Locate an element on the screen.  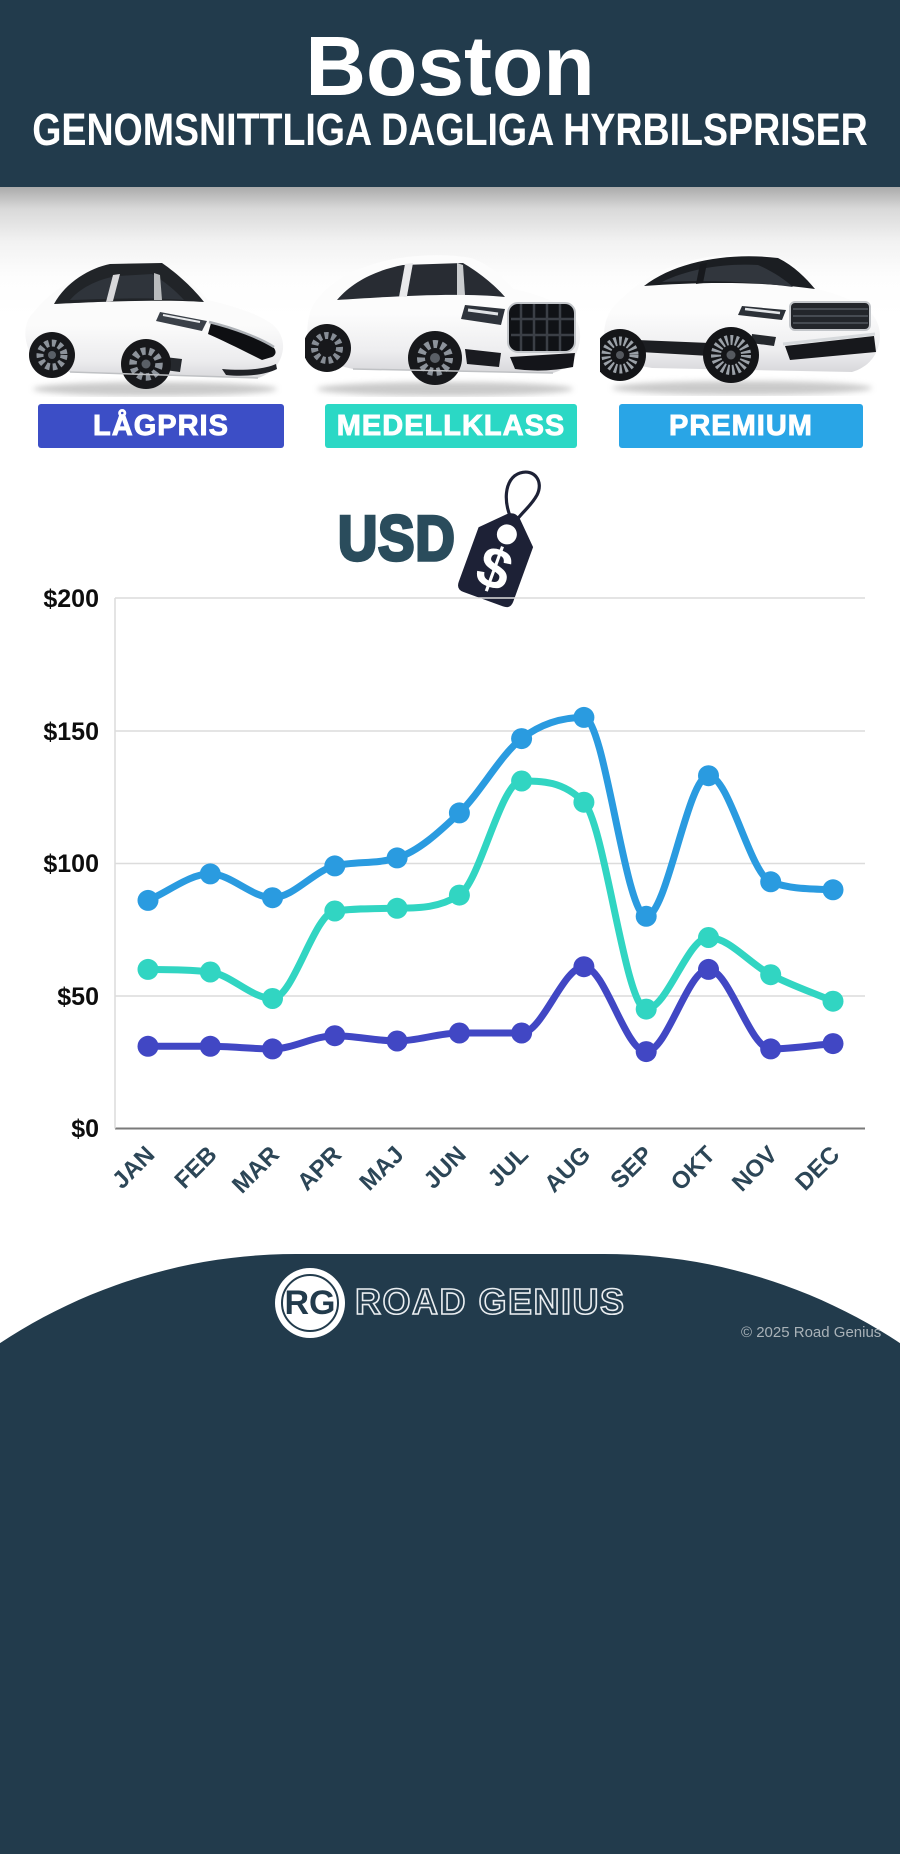
svg-text: $200 is located at coordinates (71, 599).